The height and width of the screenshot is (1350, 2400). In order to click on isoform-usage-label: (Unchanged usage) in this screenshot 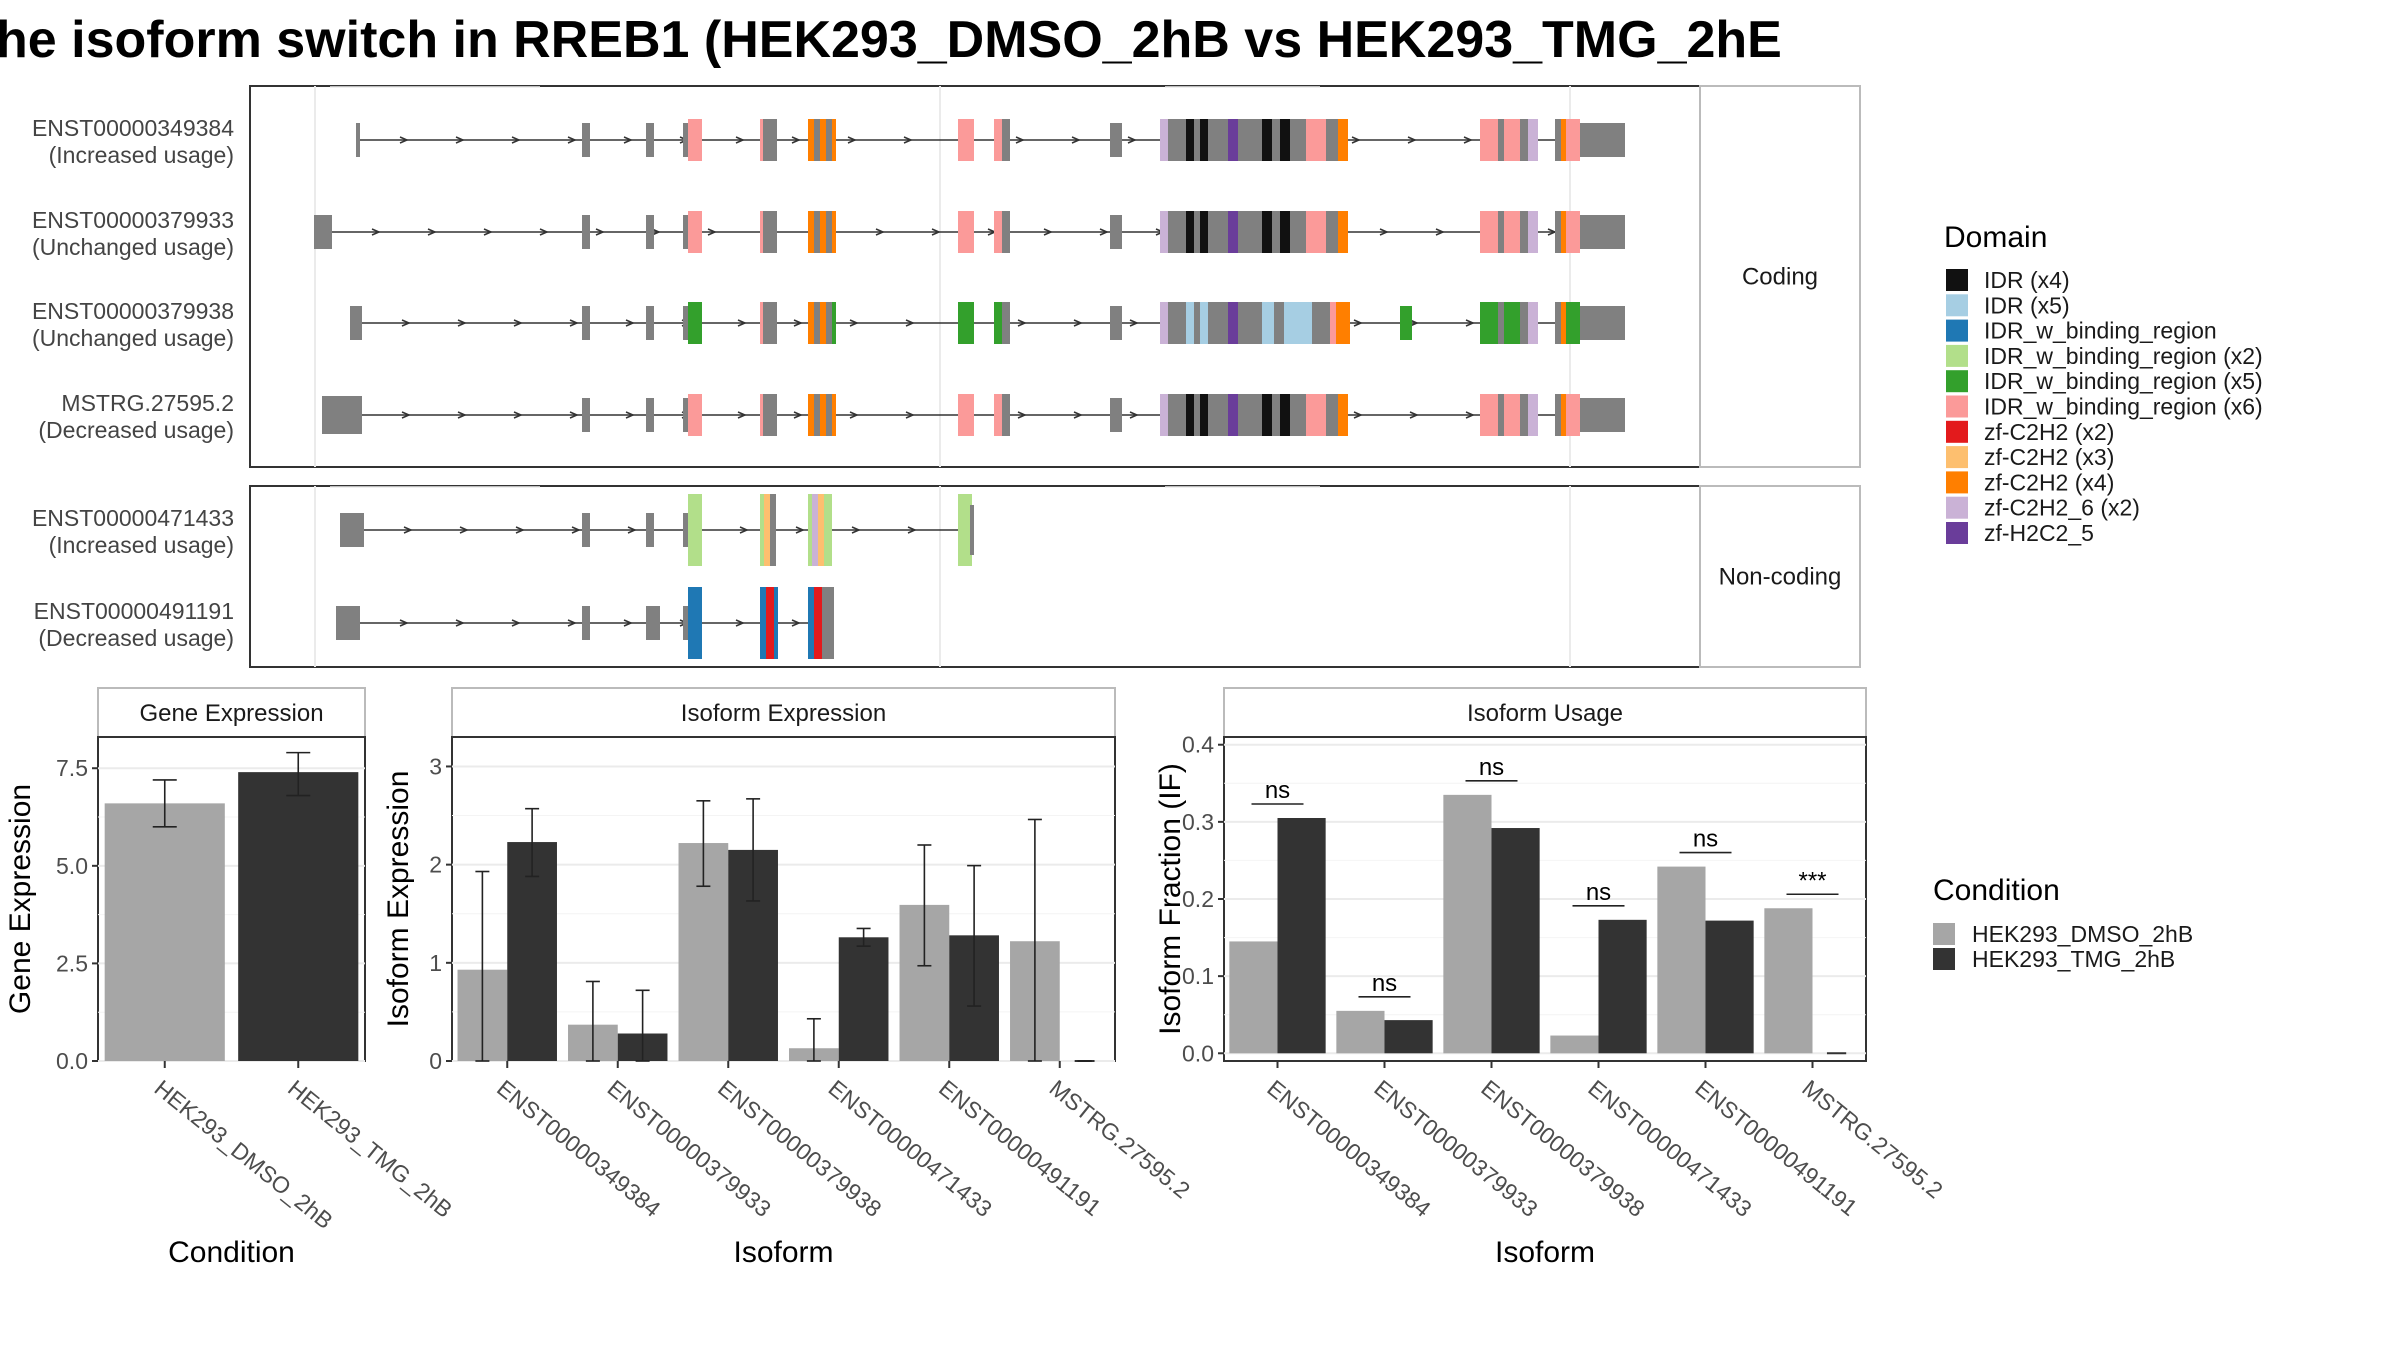, I will do `click(133, 247)`.